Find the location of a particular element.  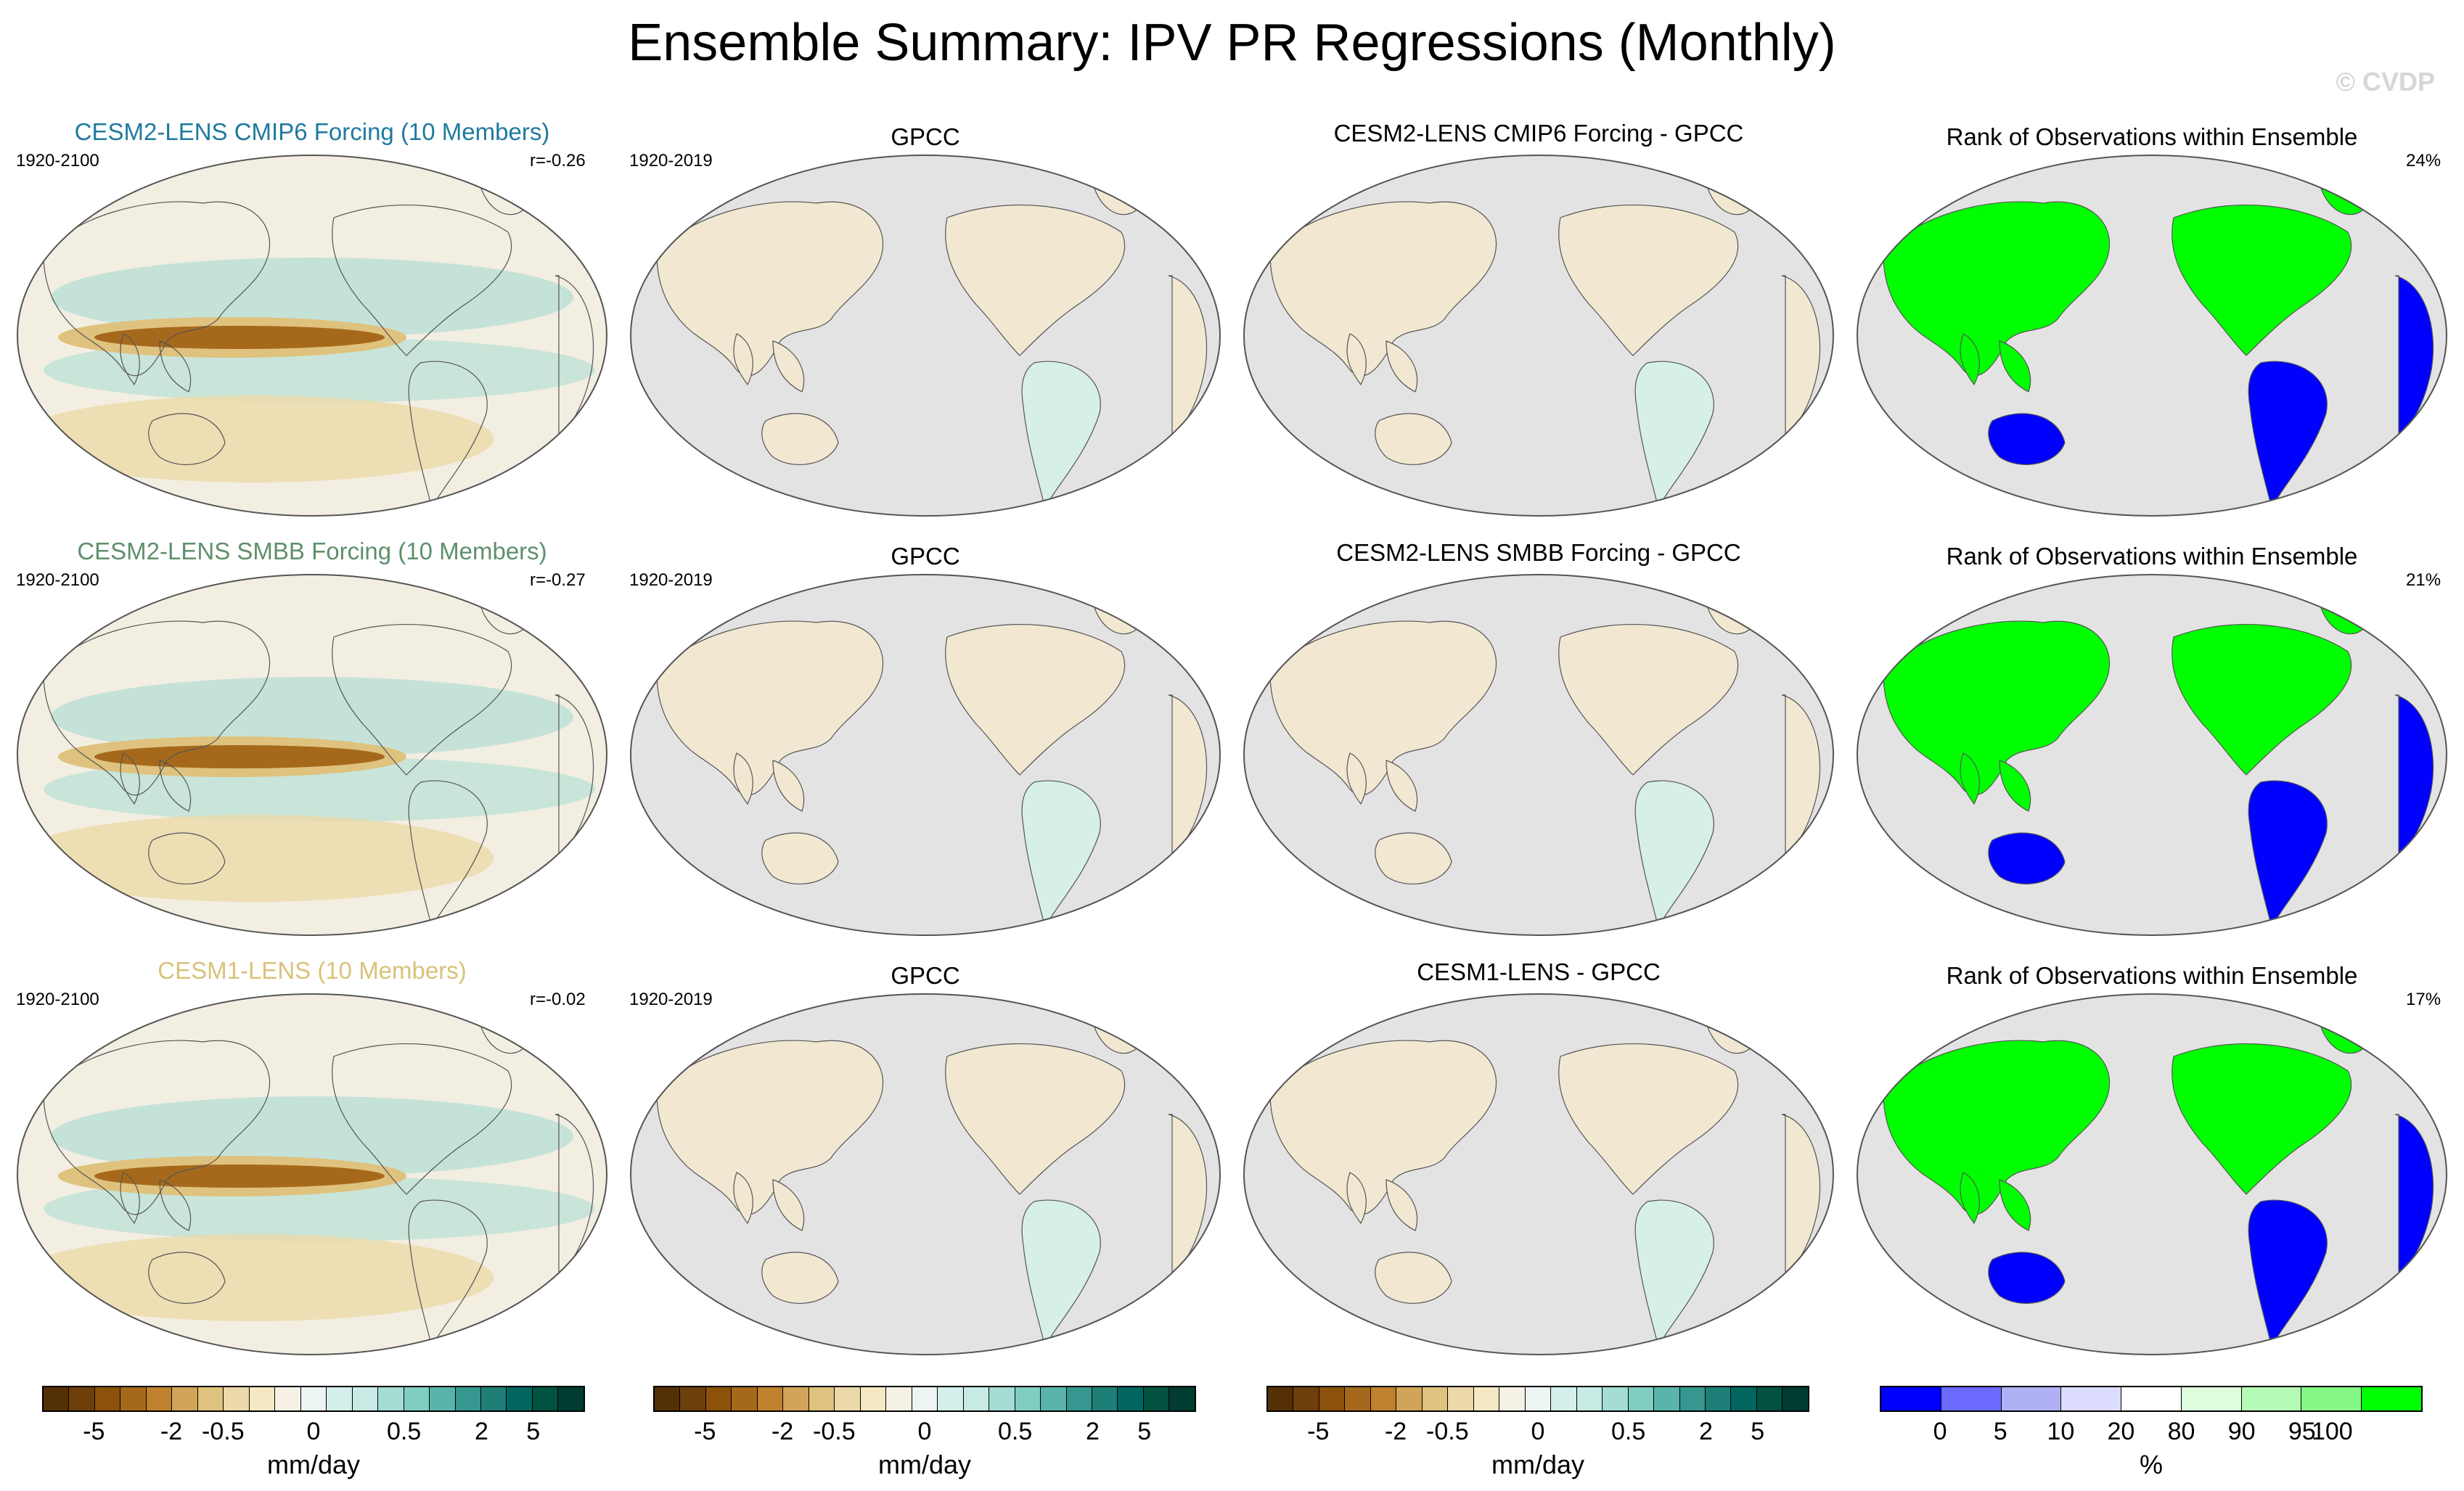

obs-panel-title: GPCC is located at coordinates (926, 556).